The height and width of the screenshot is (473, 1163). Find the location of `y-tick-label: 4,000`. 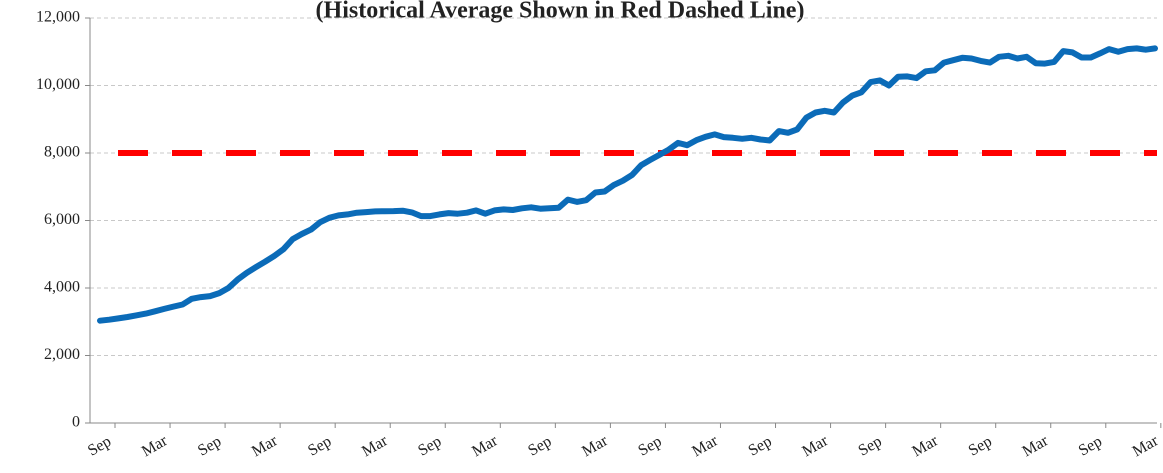

y-tick-label: 4,000 is located at coordinates (62, 287).